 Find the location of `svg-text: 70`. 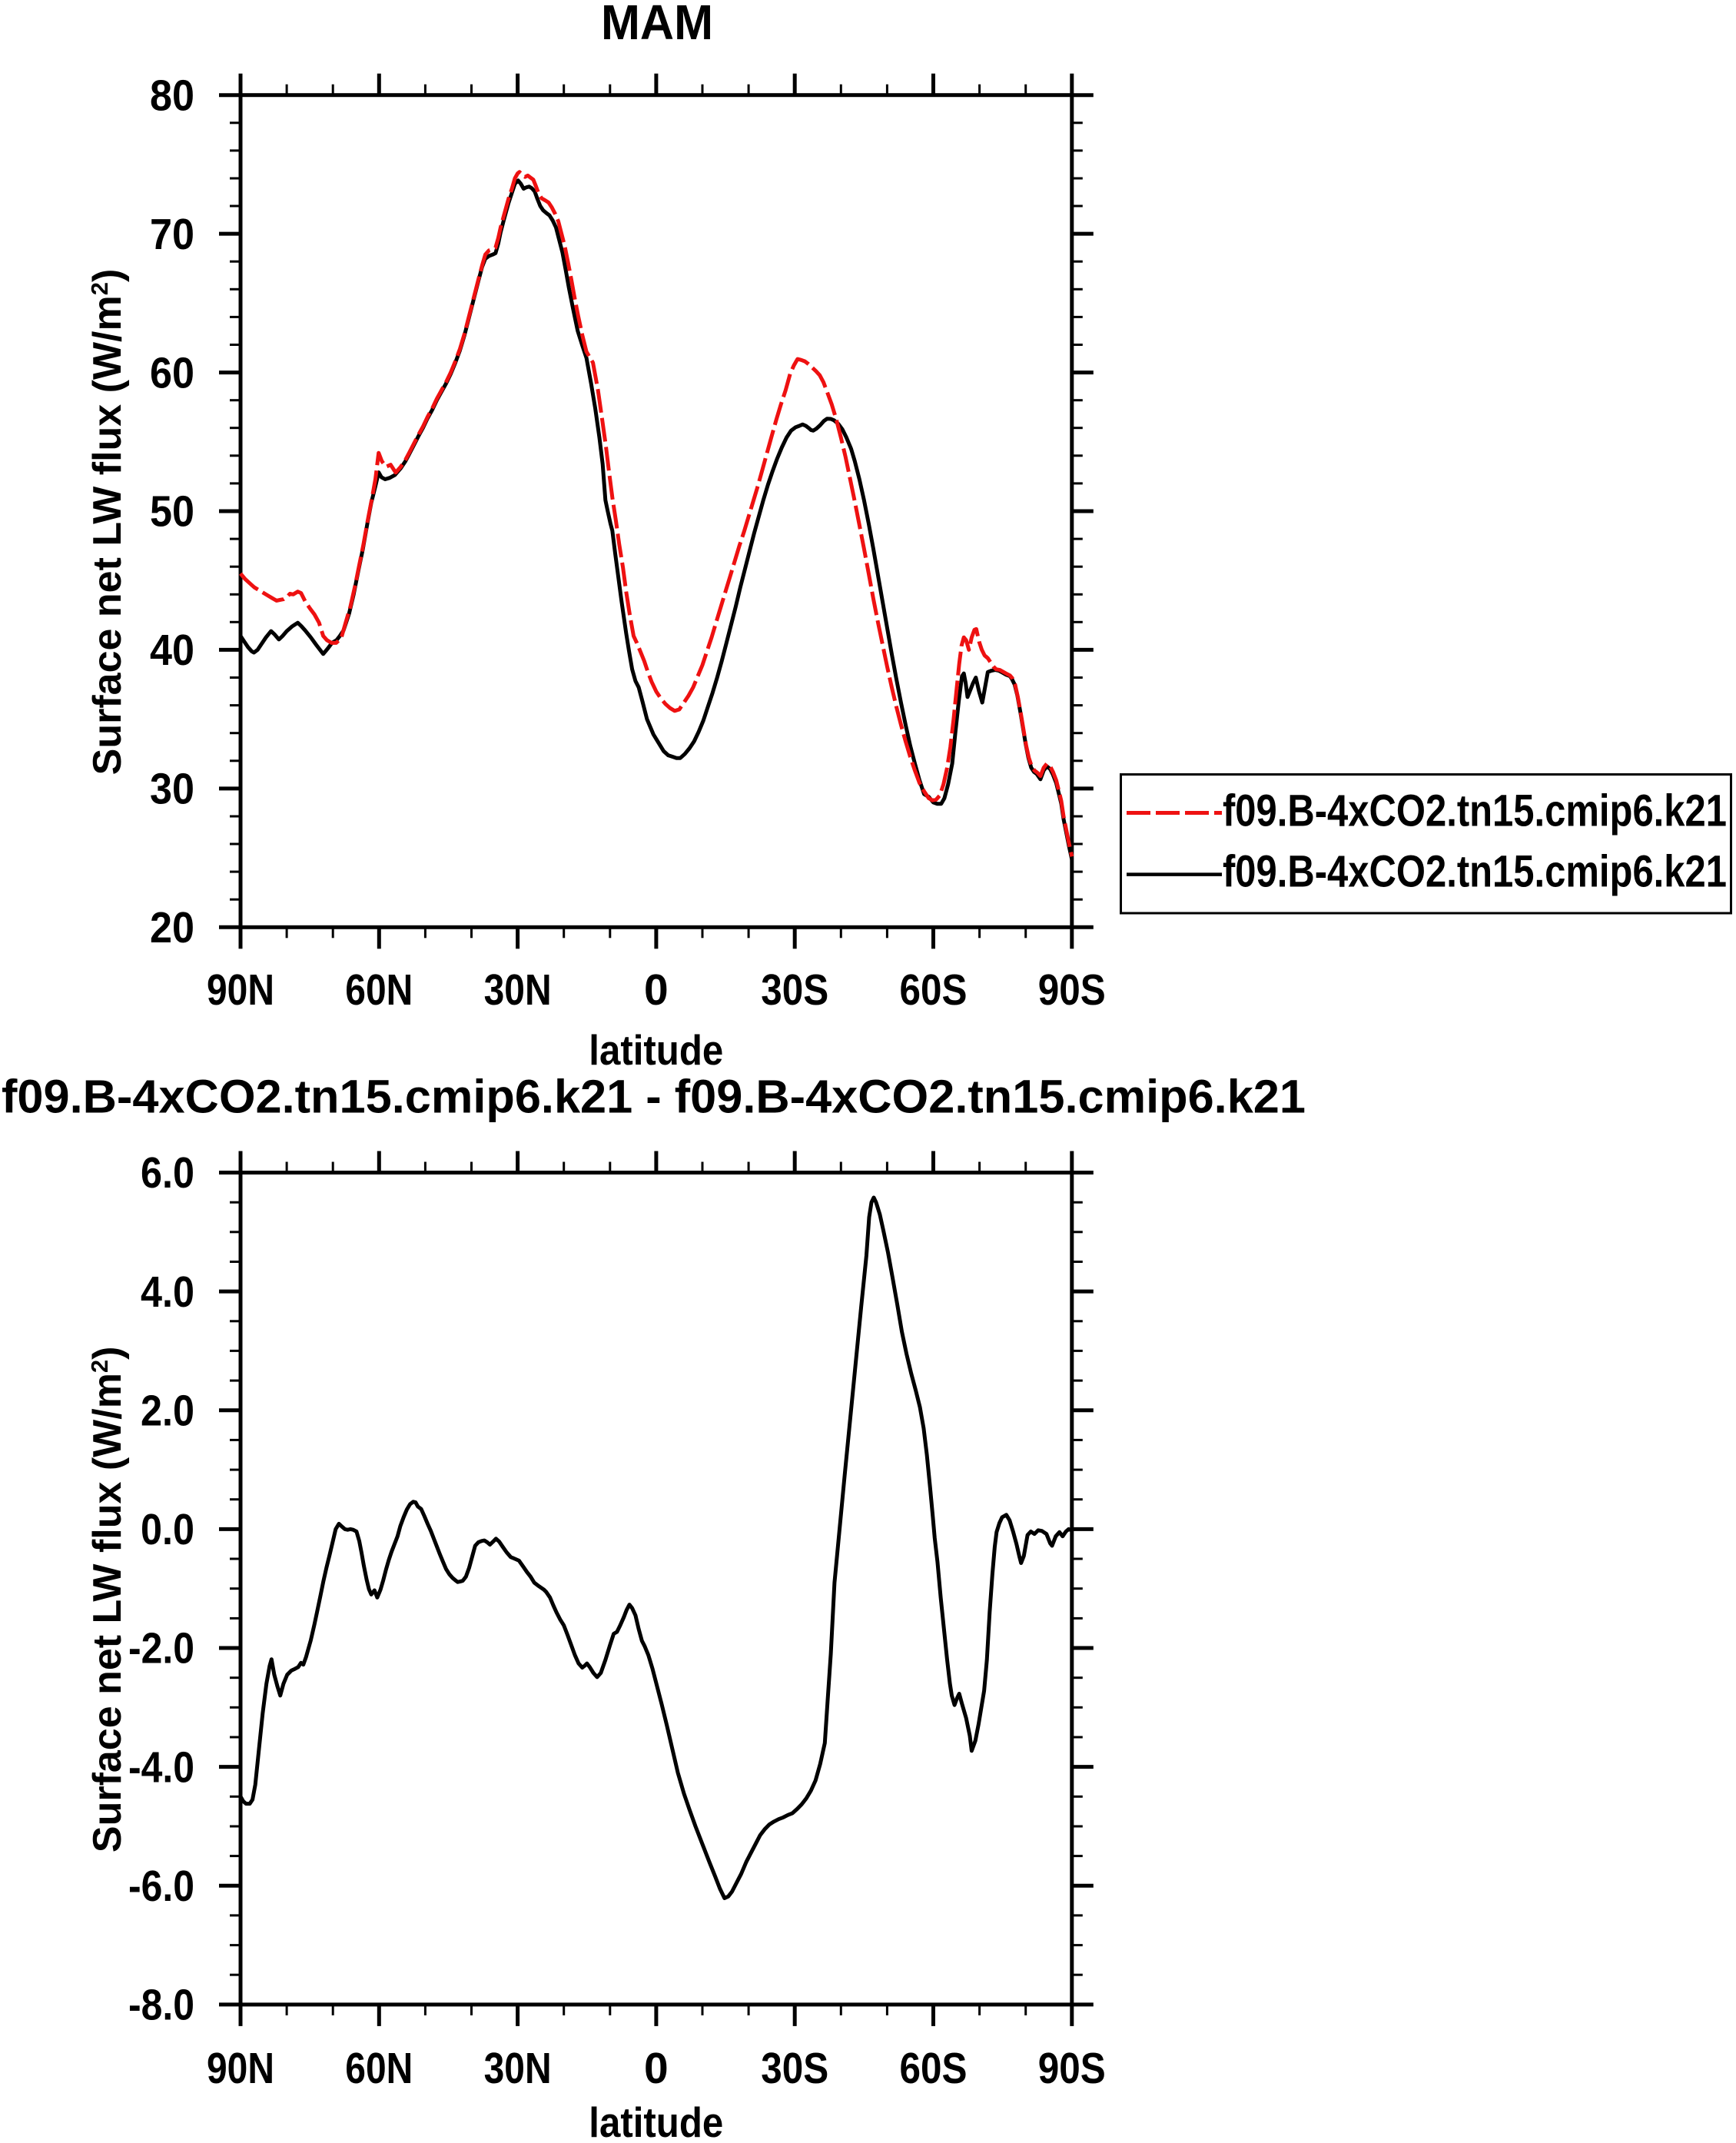

svg-text: 70 is located at coordinates (172, 235).